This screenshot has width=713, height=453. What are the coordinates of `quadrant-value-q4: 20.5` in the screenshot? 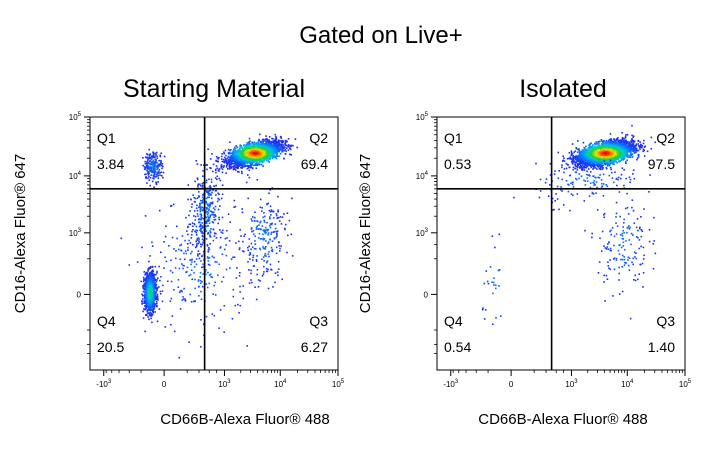 It's located at (110, 347).